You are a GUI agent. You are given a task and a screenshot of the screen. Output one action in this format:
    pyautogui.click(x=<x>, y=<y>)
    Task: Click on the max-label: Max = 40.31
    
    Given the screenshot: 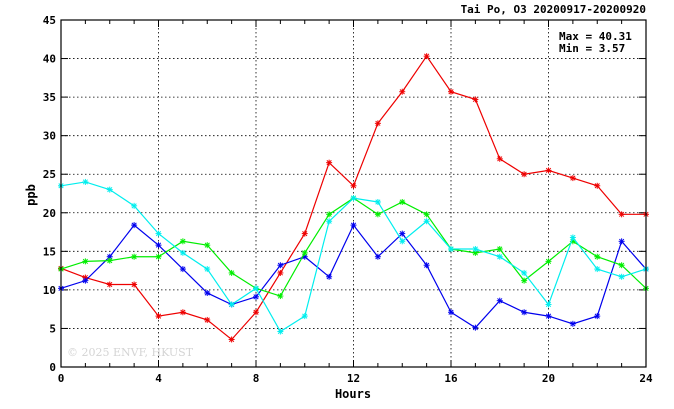 What is the action you would take?
    pyautogui.click(x=595, y=36)
    